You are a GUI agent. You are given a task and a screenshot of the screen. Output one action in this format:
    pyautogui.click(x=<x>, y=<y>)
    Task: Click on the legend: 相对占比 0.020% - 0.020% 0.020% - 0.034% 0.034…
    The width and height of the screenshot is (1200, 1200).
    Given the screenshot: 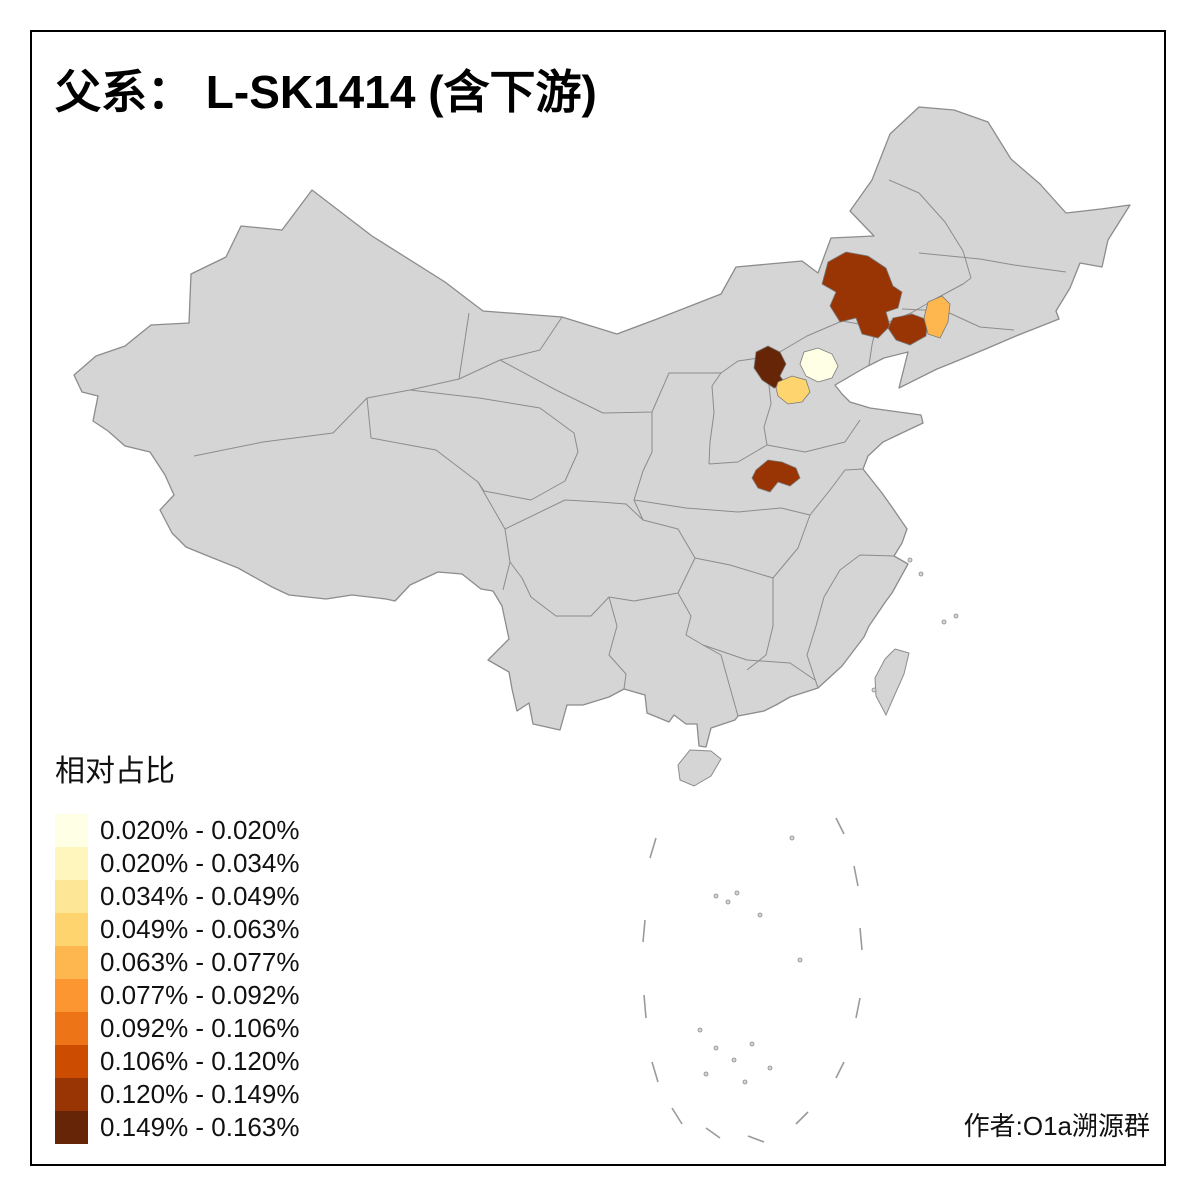 What is the action you would take?
    pyautogui.click(x=177, y=945)
    